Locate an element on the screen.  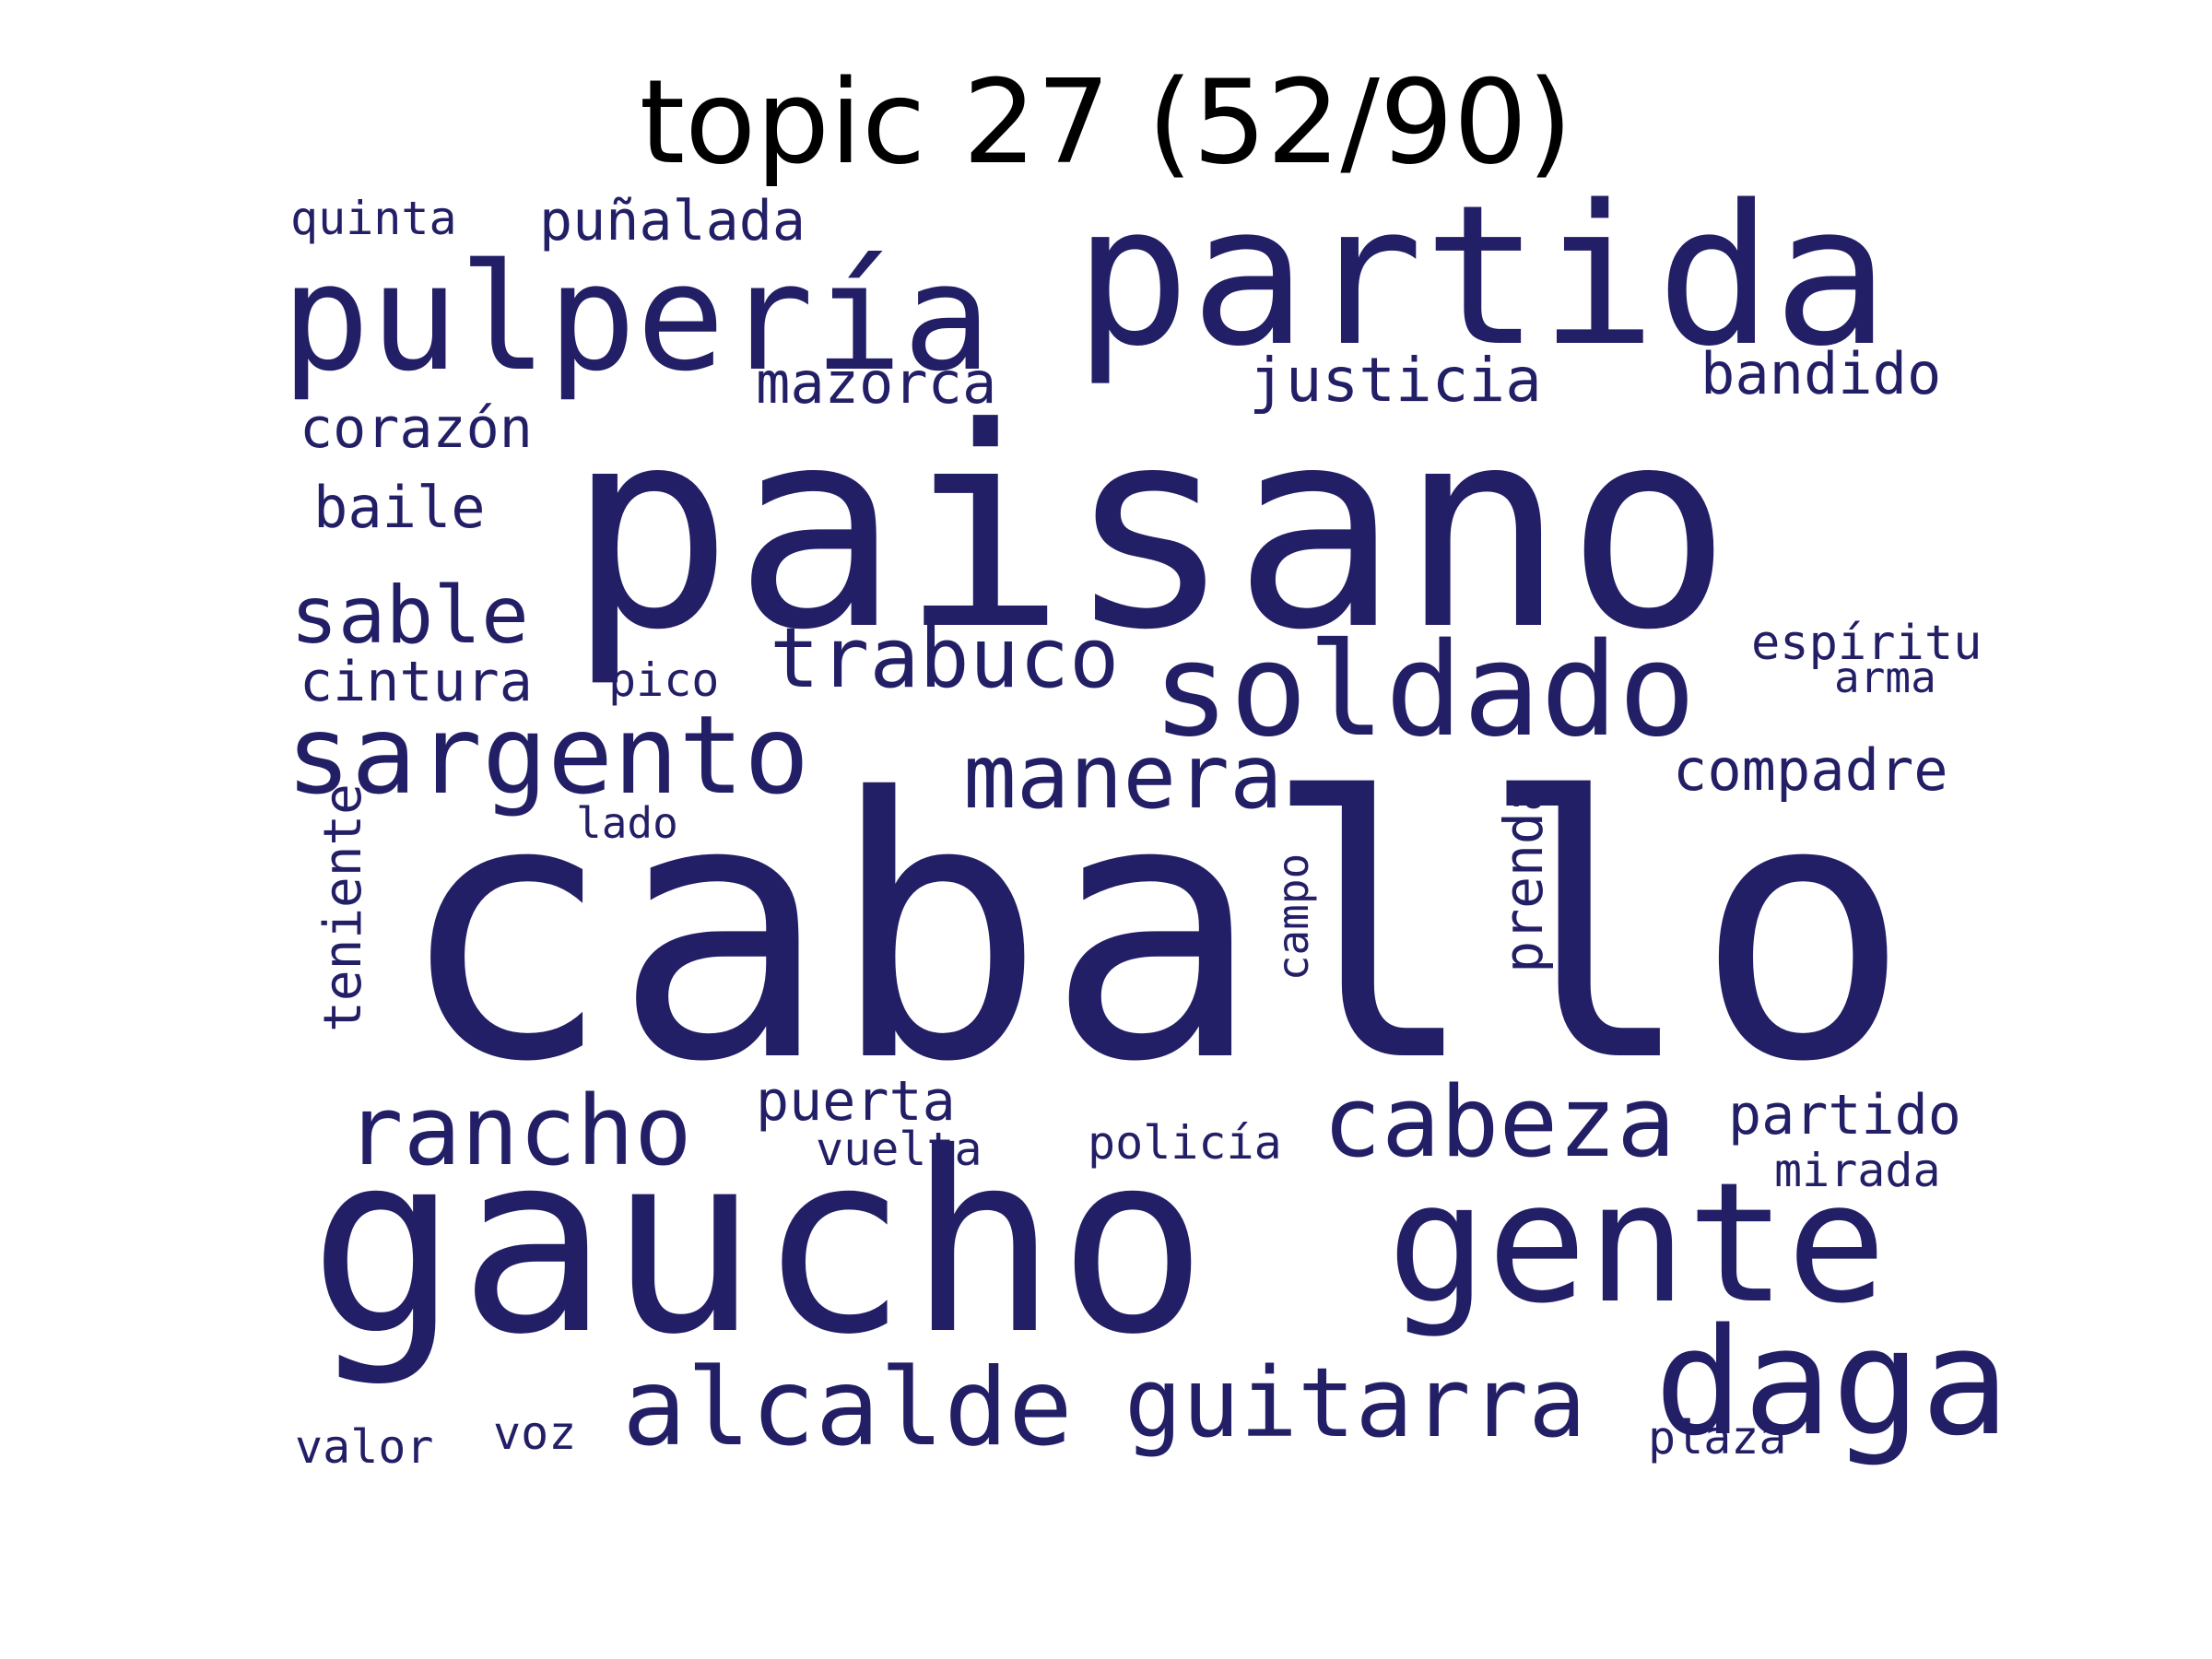
word-gente: gente is located at coordinates (1637, 1243).